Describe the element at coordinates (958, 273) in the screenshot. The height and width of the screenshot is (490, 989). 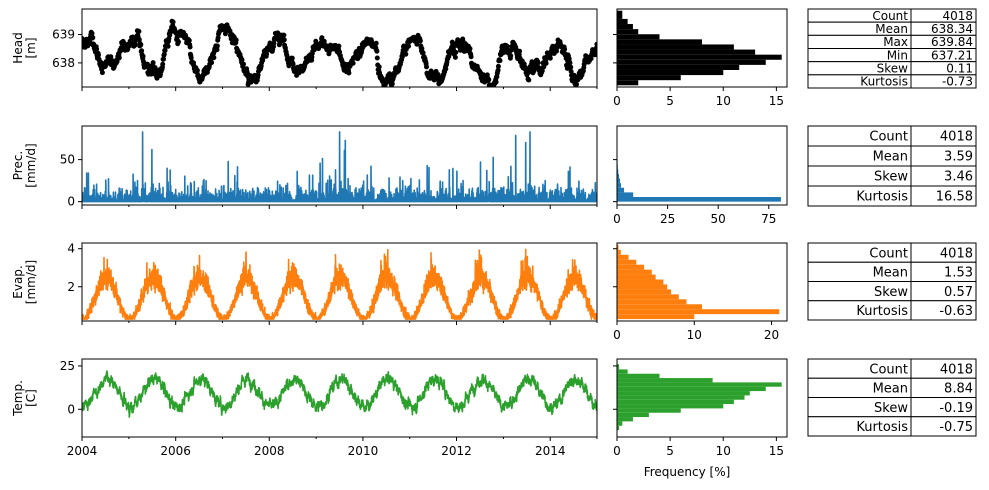
I see `stats-value: 1.53` at that location.